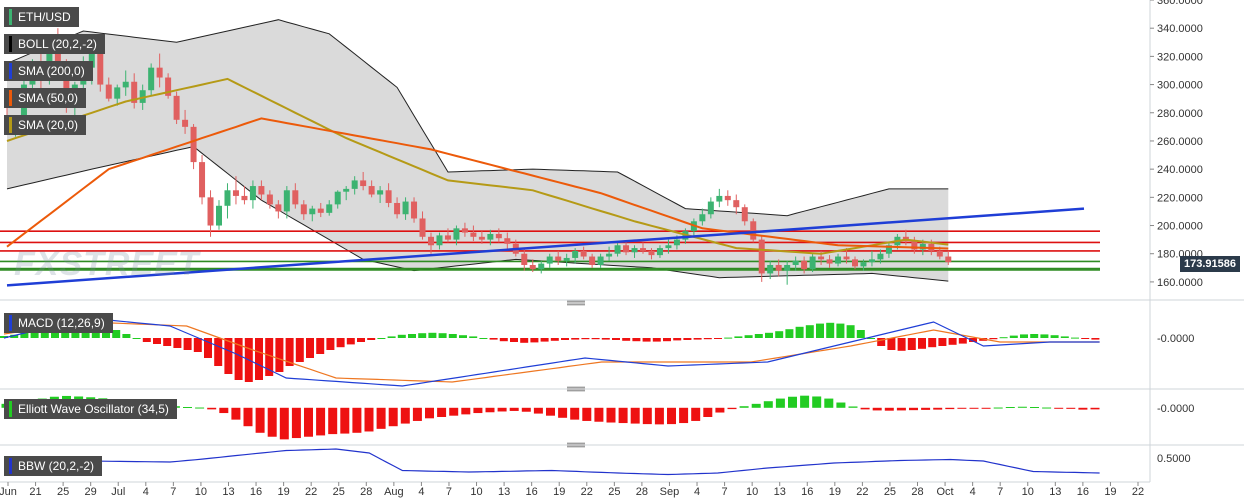  Describe the element at coordinates (973, 492) in the screenshot. I see `time-tick-label: 4` at that location.